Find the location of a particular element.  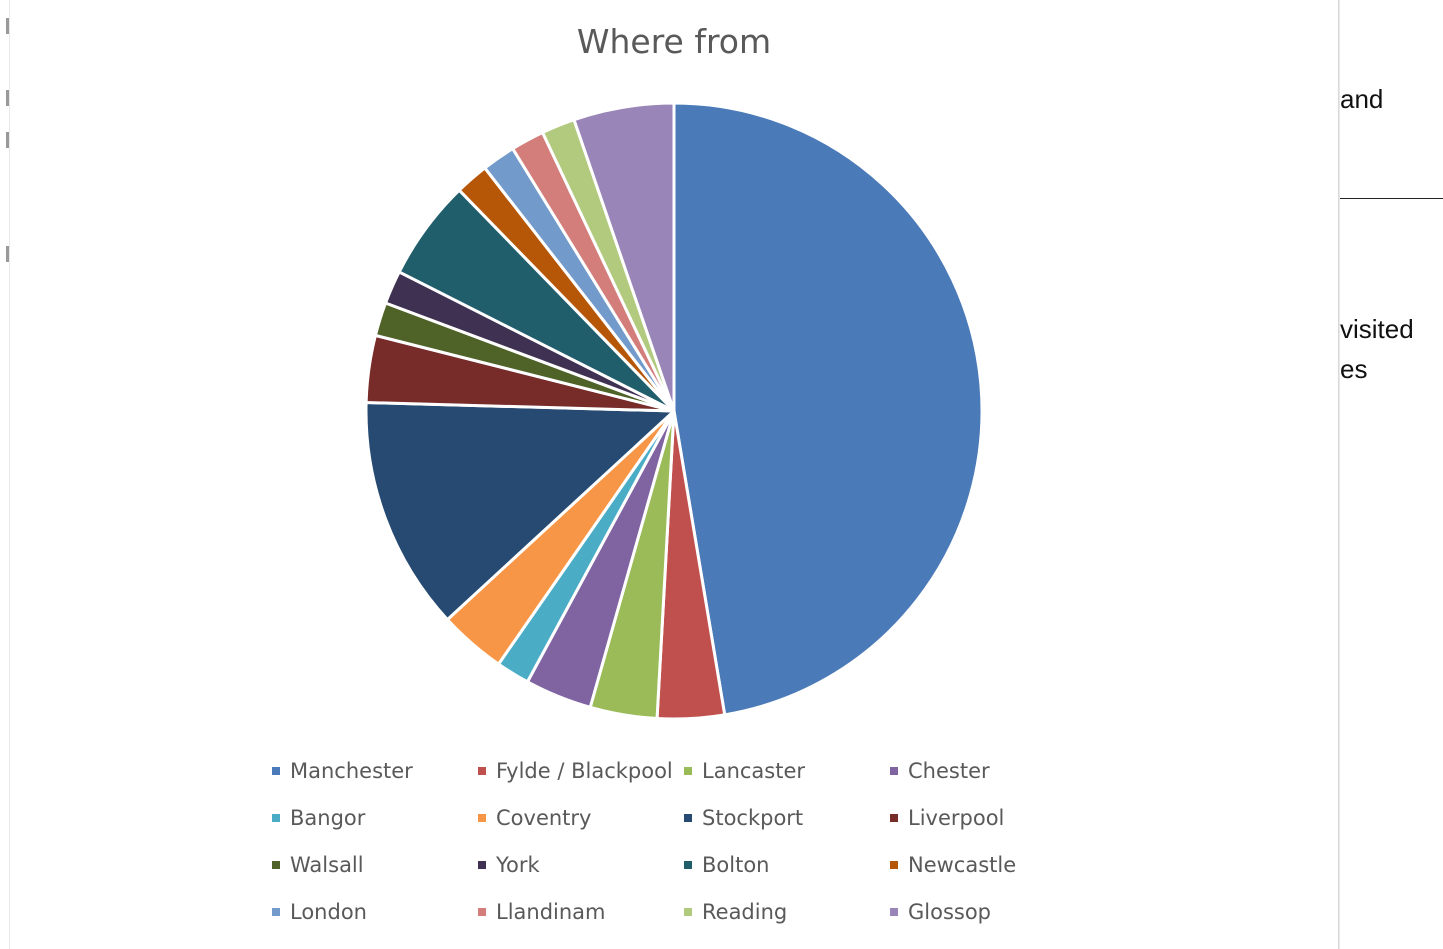

legend-item: Bolton is located at coordinates (726, 865).